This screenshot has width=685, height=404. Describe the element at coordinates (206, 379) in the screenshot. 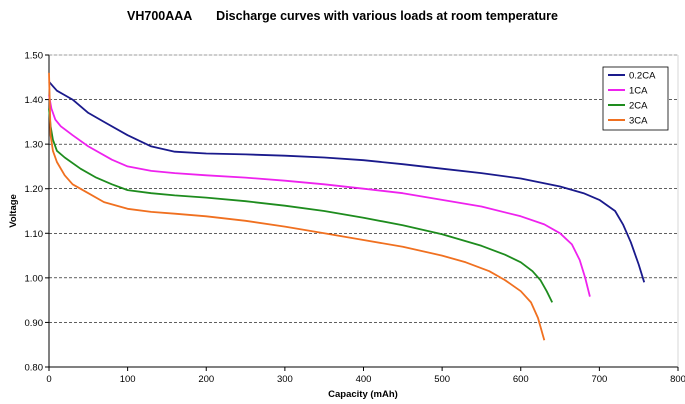

I see `x-tick-label: 200` at that location.